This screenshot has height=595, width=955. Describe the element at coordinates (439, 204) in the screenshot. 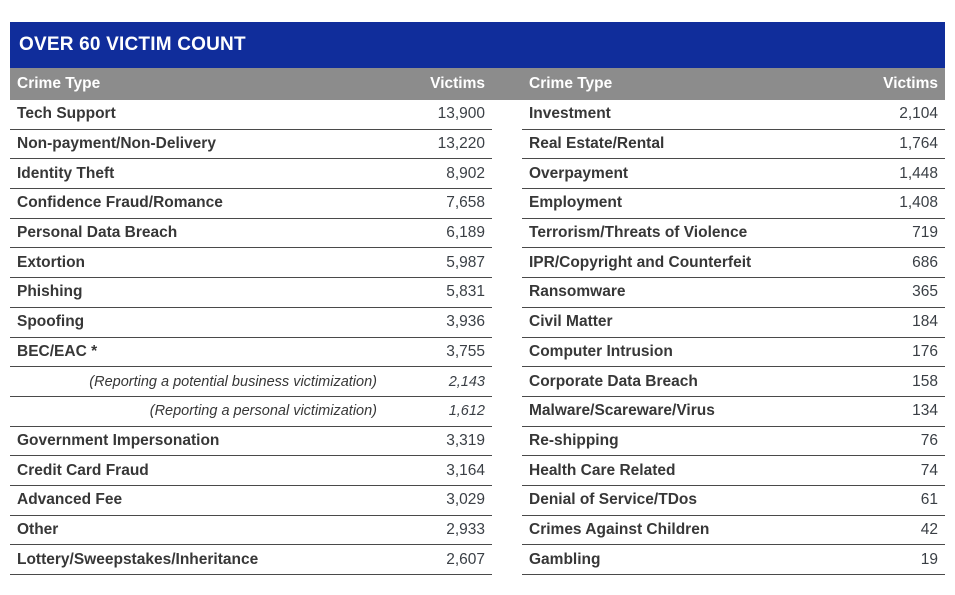

I see `victims-cell-left: 7,658` at that location.